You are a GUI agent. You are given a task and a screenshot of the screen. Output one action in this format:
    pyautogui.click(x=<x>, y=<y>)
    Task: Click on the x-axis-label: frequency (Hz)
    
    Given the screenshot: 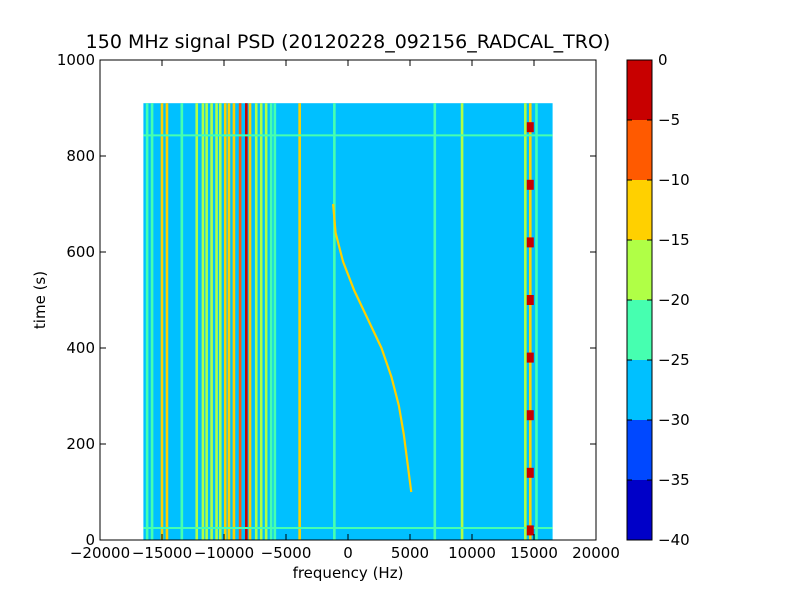 What is the action you would take?
    pyautogui.click(x=348, y=573)
    